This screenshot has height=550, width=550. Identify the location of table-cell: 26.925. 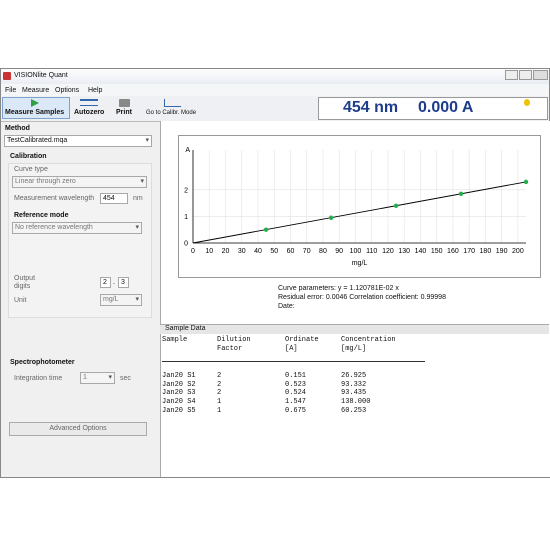
(354, 376).